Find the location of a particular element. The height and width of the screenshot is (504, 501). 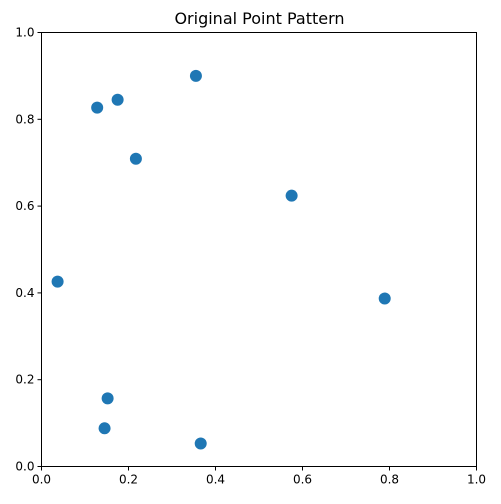

y-tick-label-1: 0.2 is located at coordinates (24, 380).